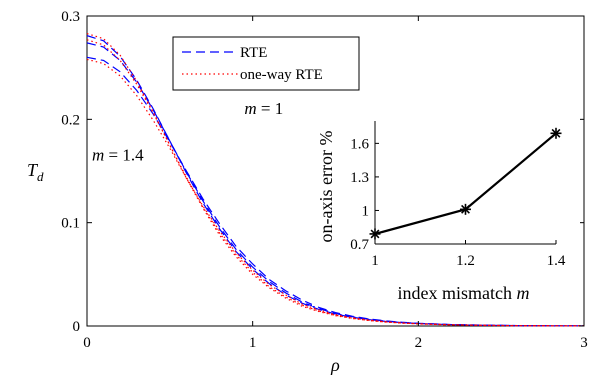 The height and width of the screenshot is (381, 598). I want to click on inset-y-tick-label: 1.6, so click(359, 144).